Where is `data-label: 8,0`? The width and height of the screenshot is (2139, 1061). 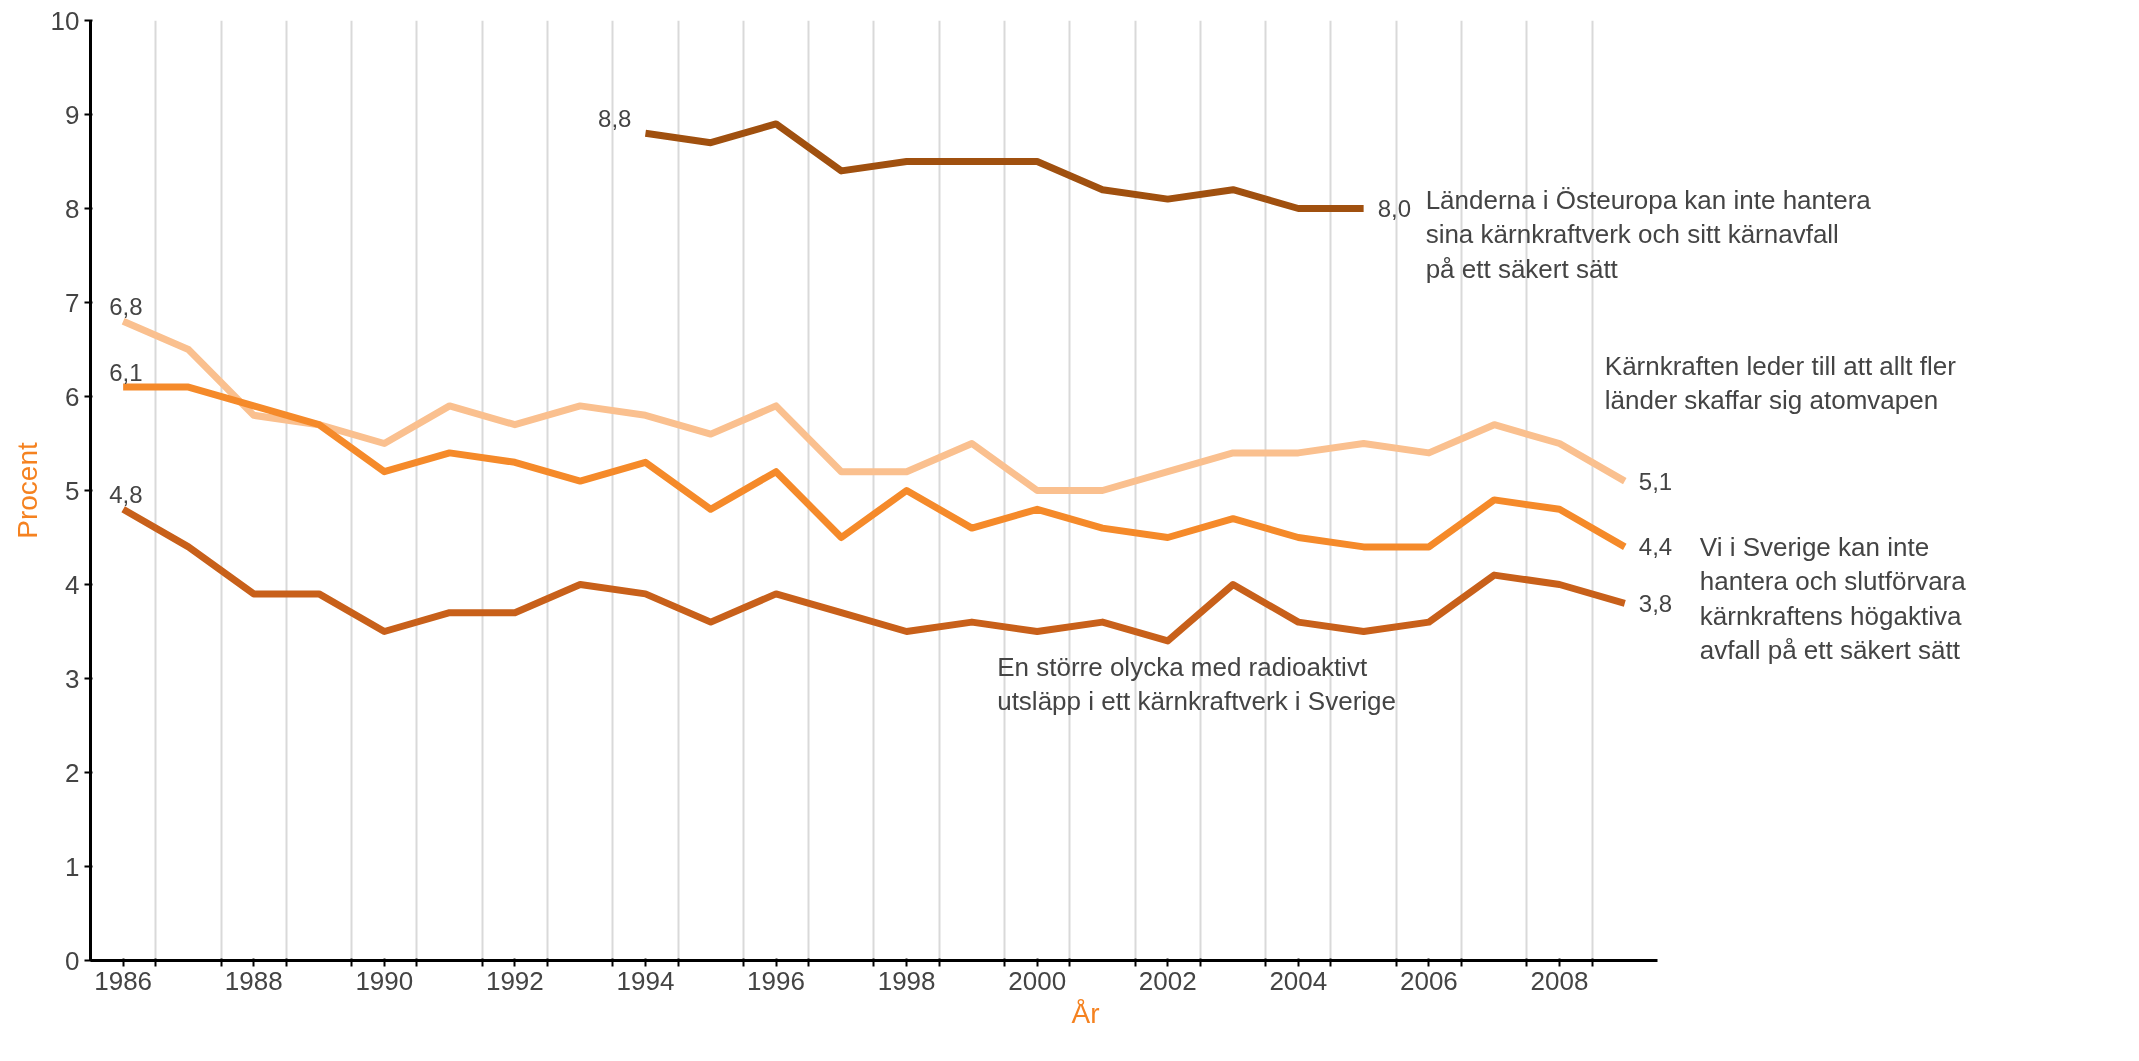
data-label: 8,0 is located at coordinates (1394, 208).